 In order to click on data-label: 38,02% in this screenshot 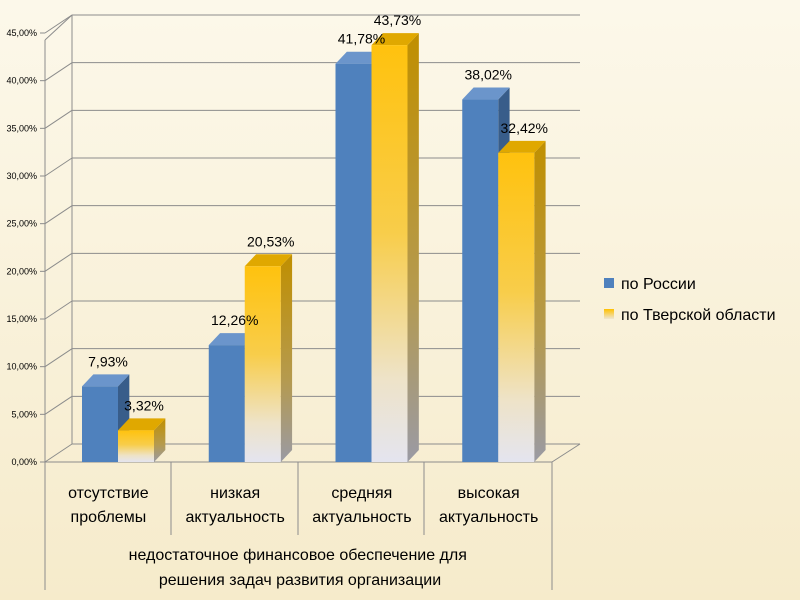, I will do `click(488, 75)`.